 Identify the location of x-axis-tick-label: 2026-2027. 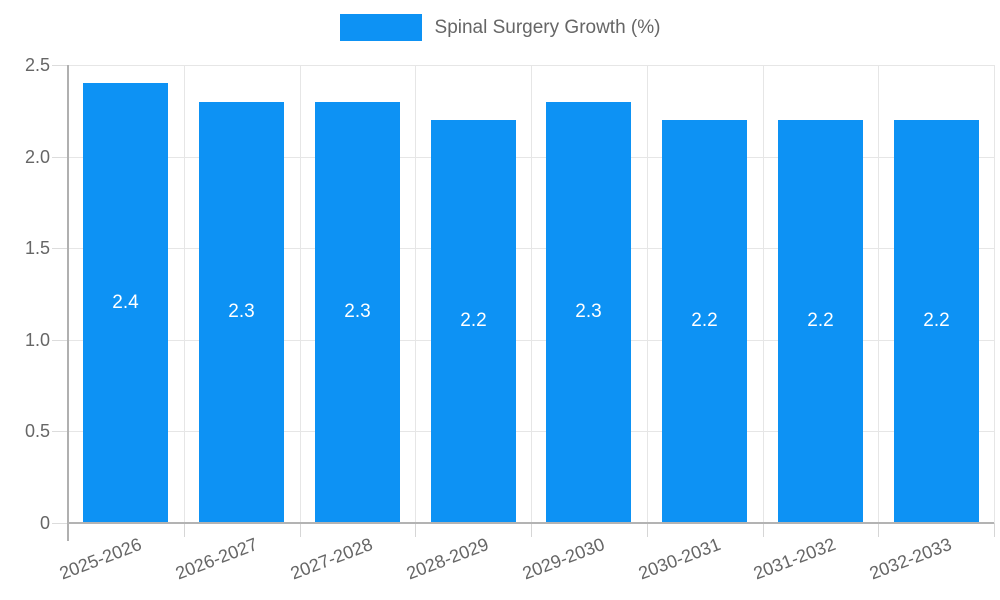
(216, 559).